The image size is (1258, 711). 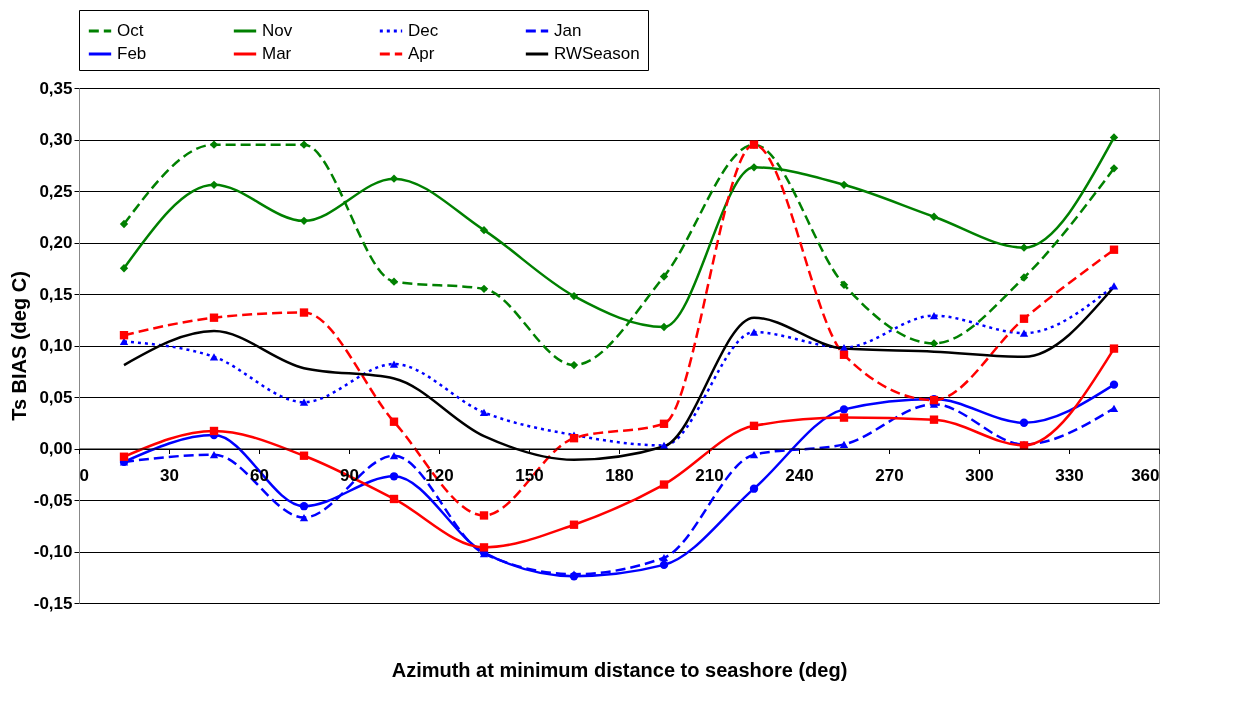 I want to click on legend-label: Apr, so click(x=421, y=53).